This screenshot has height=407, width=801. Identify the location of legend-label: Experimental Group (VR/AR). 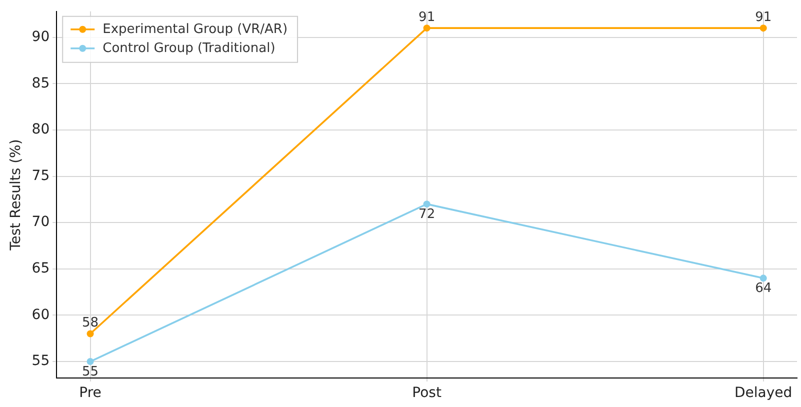
(195, 29).